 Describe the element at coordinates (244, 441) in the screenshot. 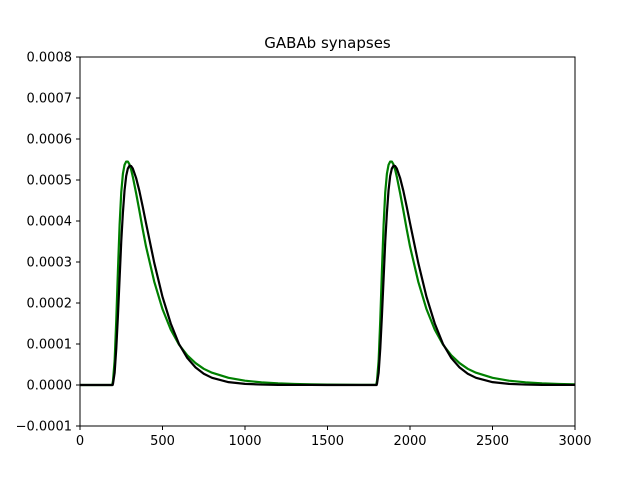

I see `x-tick-label: 1000` at that location.